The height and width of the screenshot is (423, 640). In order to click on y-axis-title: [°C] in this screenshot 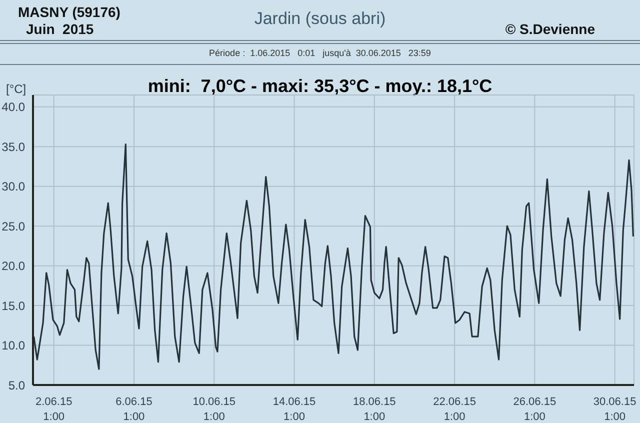, I will do `click(16, 89)`.